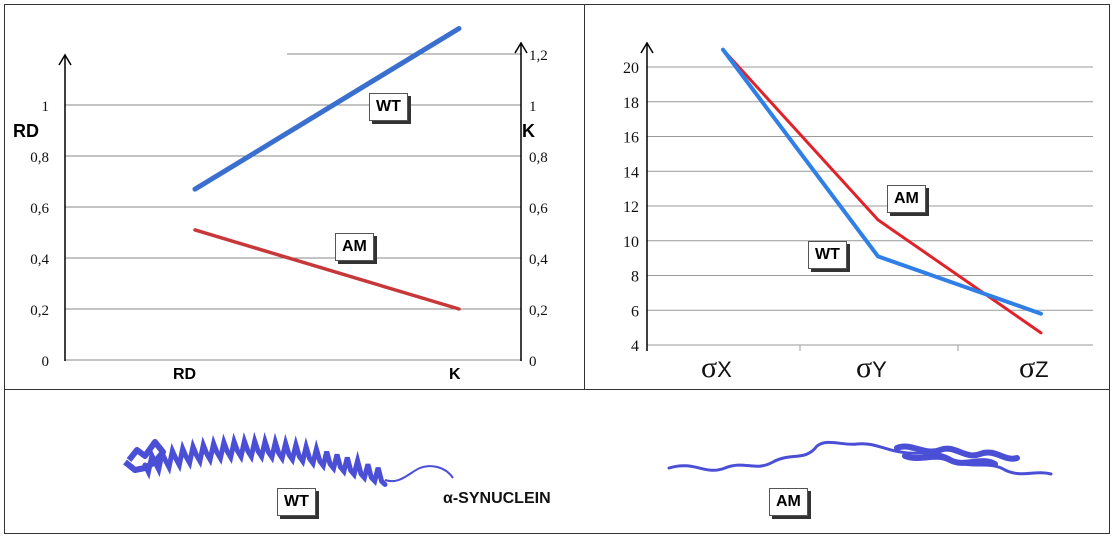 The width and height of the screenshot is (1118, 543). I want to click on chart1-ytick-left: 0,2, so click(39, 311).